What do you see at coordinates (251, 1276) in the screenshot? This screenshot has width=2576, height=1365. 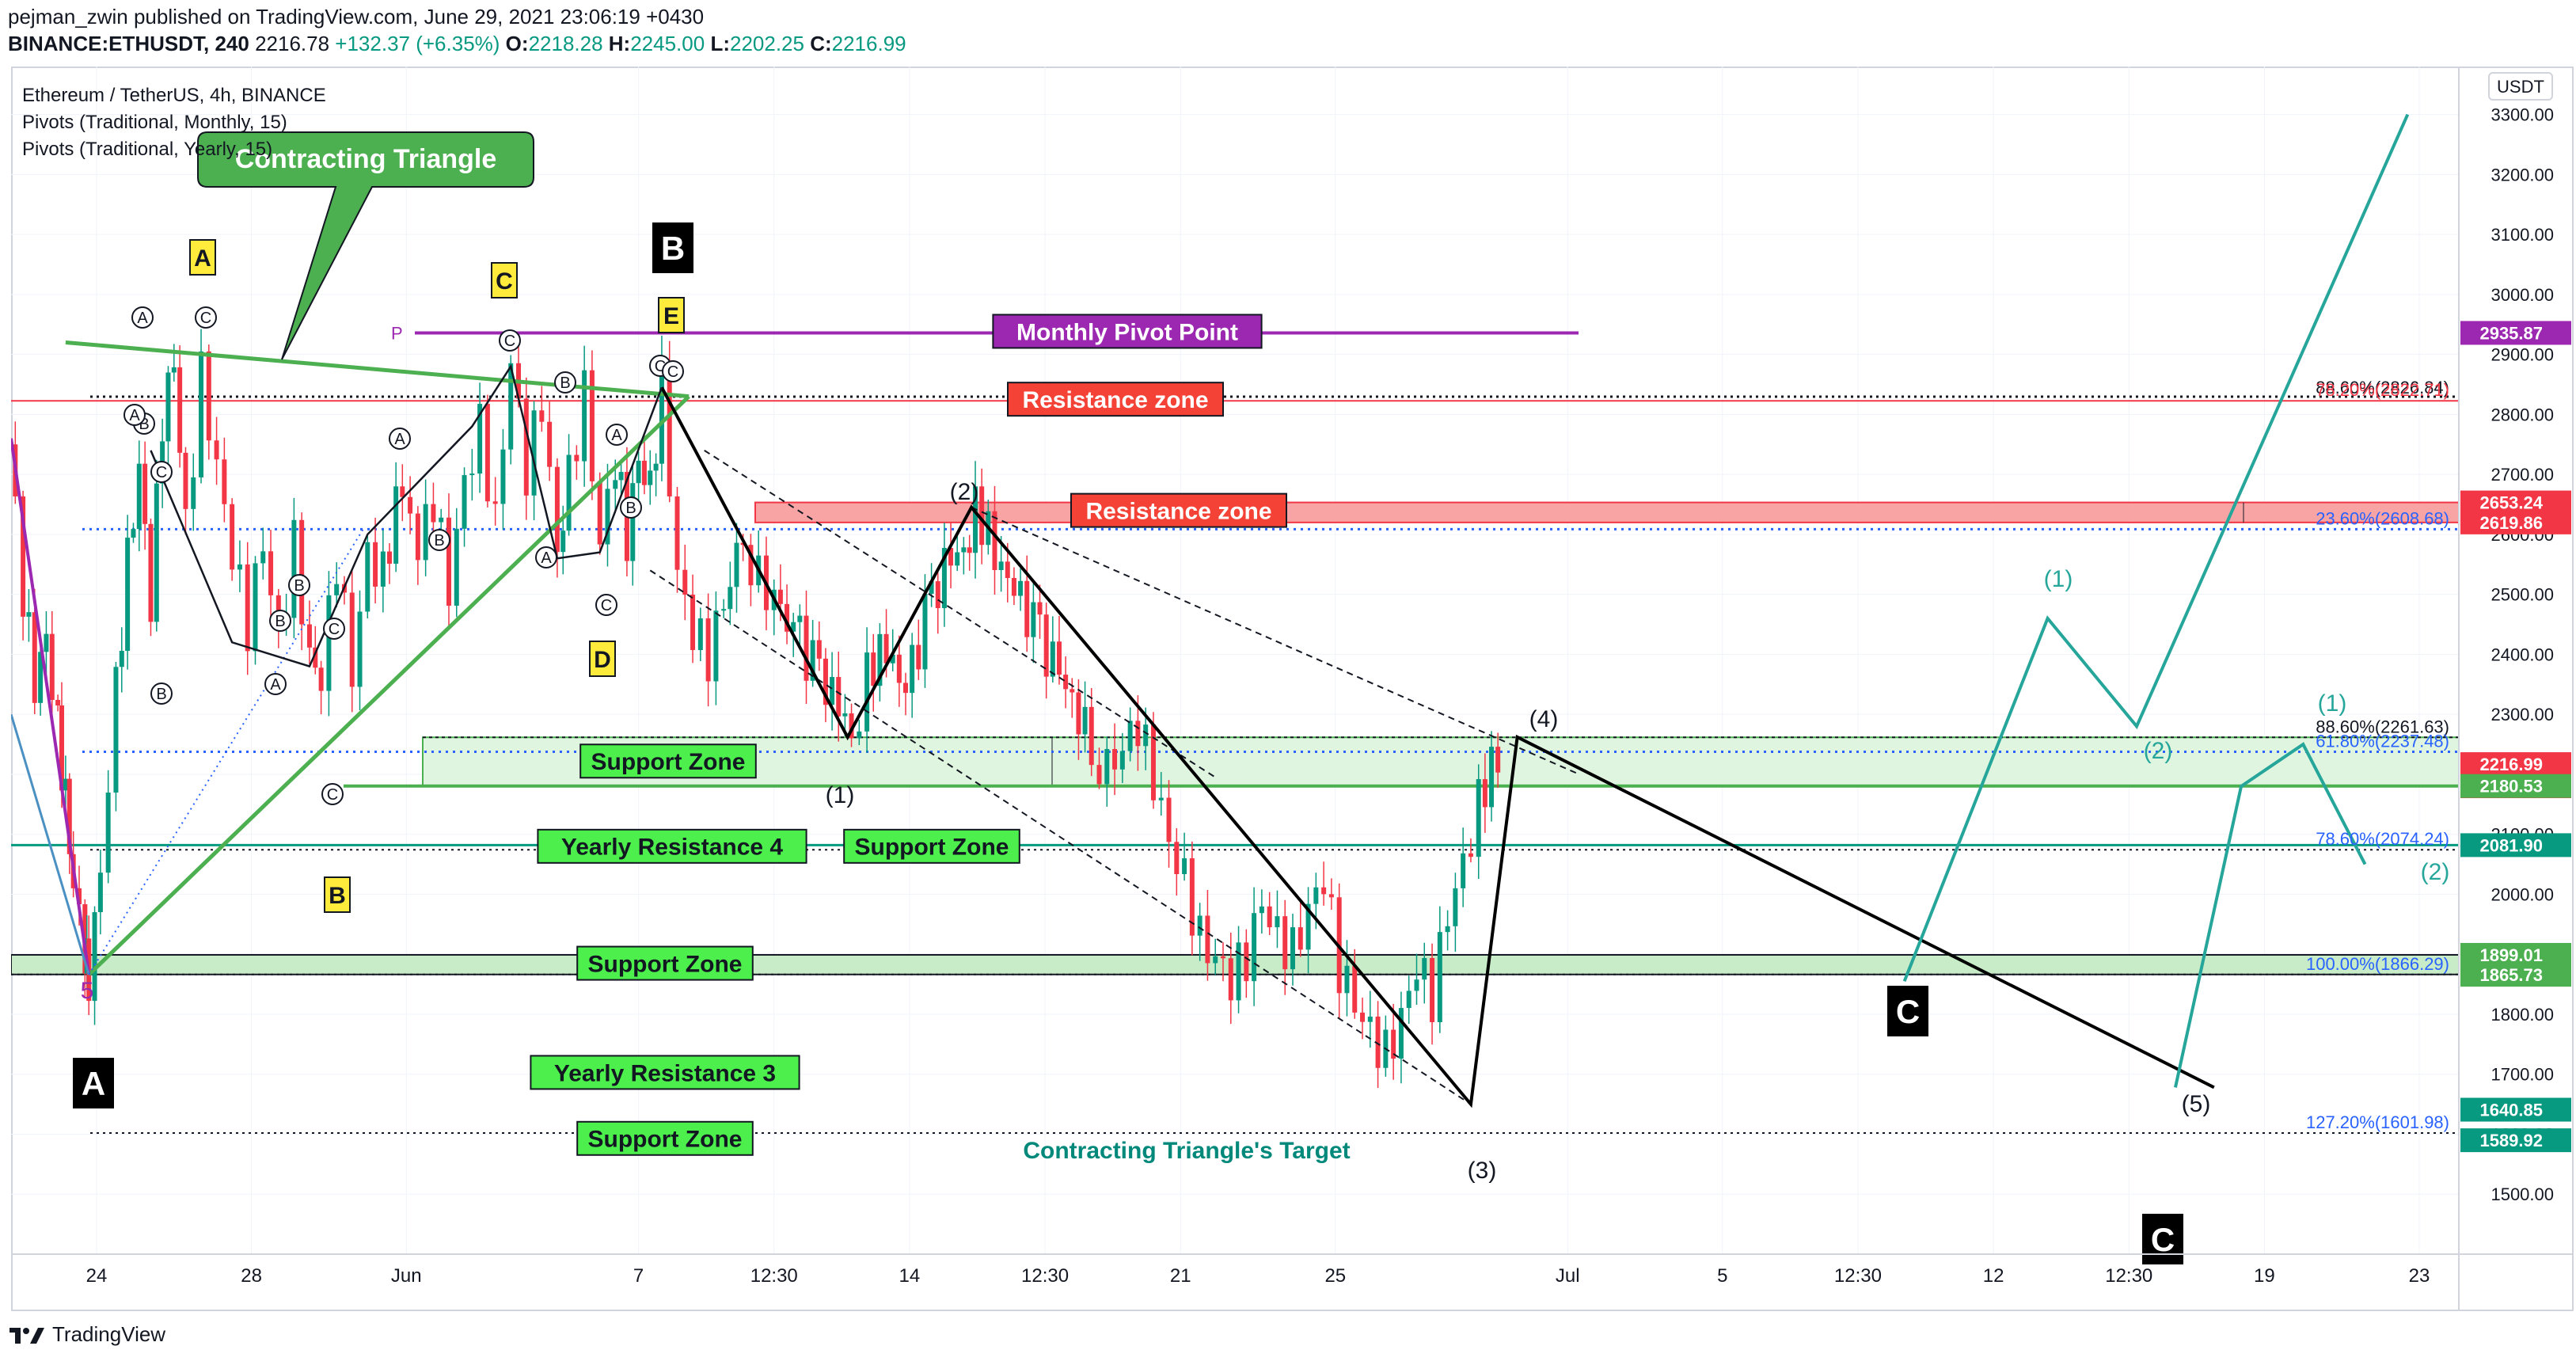 I see `time-tick-label: 28` at bounding box center [251, 1276].